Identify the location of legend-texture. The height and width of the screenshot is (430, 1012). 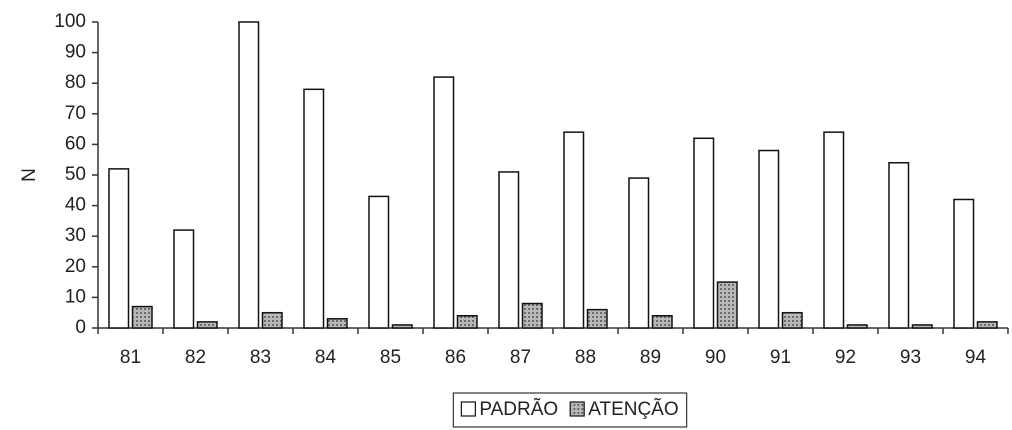
(577, 409).